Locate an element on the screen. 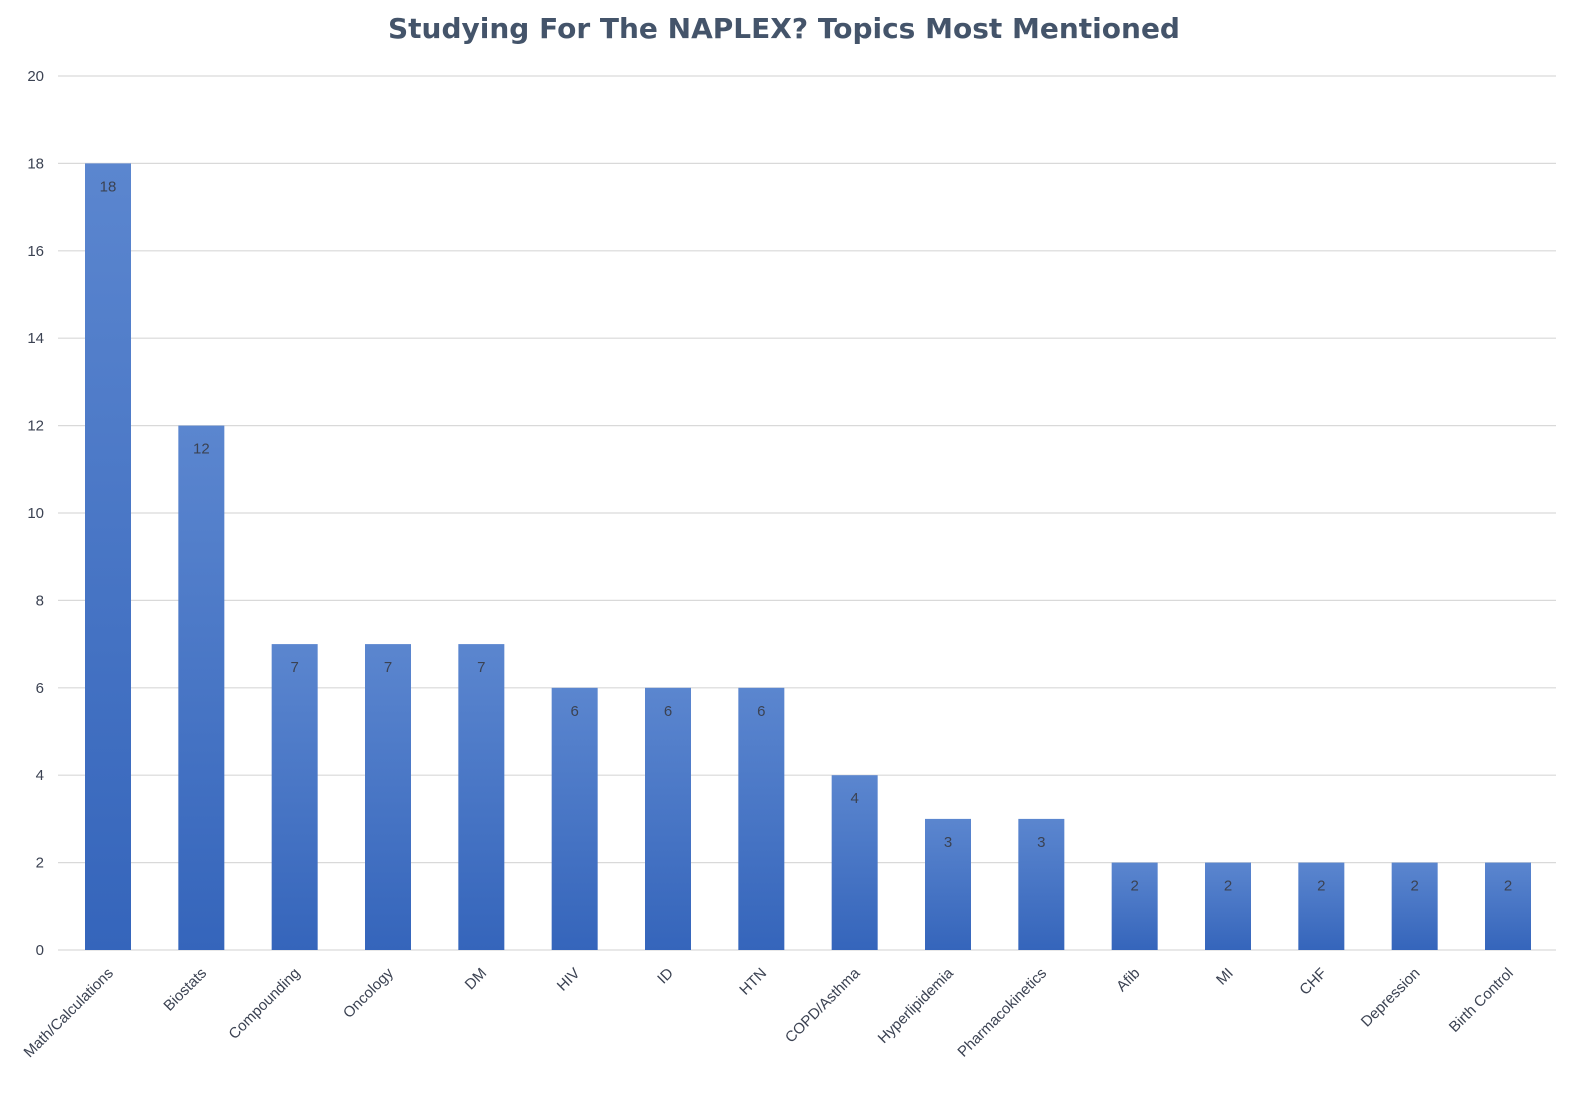 This screenshot has width=1590, height=1096. x-tick-label: Birth Control is located at coordinates (1481, 1000).